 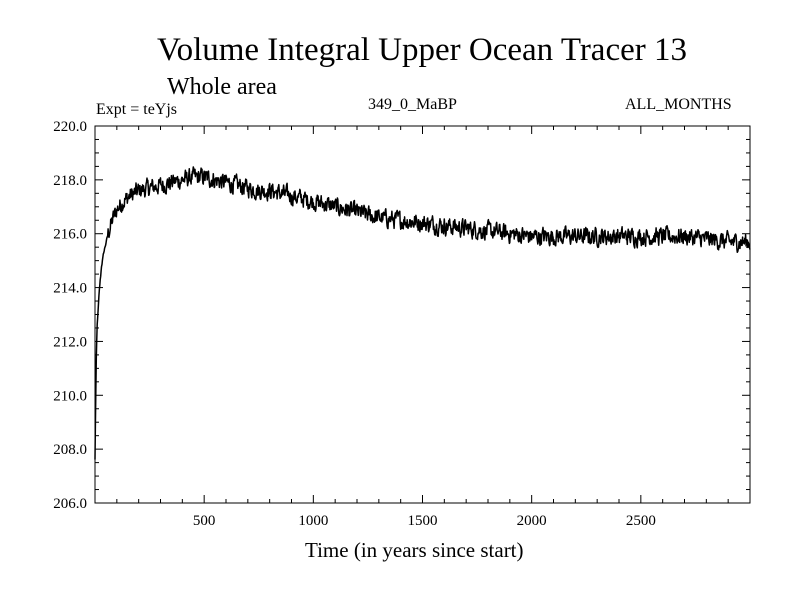 I want to click on y-tick-label: 216.0, so click(x=70, y=235).